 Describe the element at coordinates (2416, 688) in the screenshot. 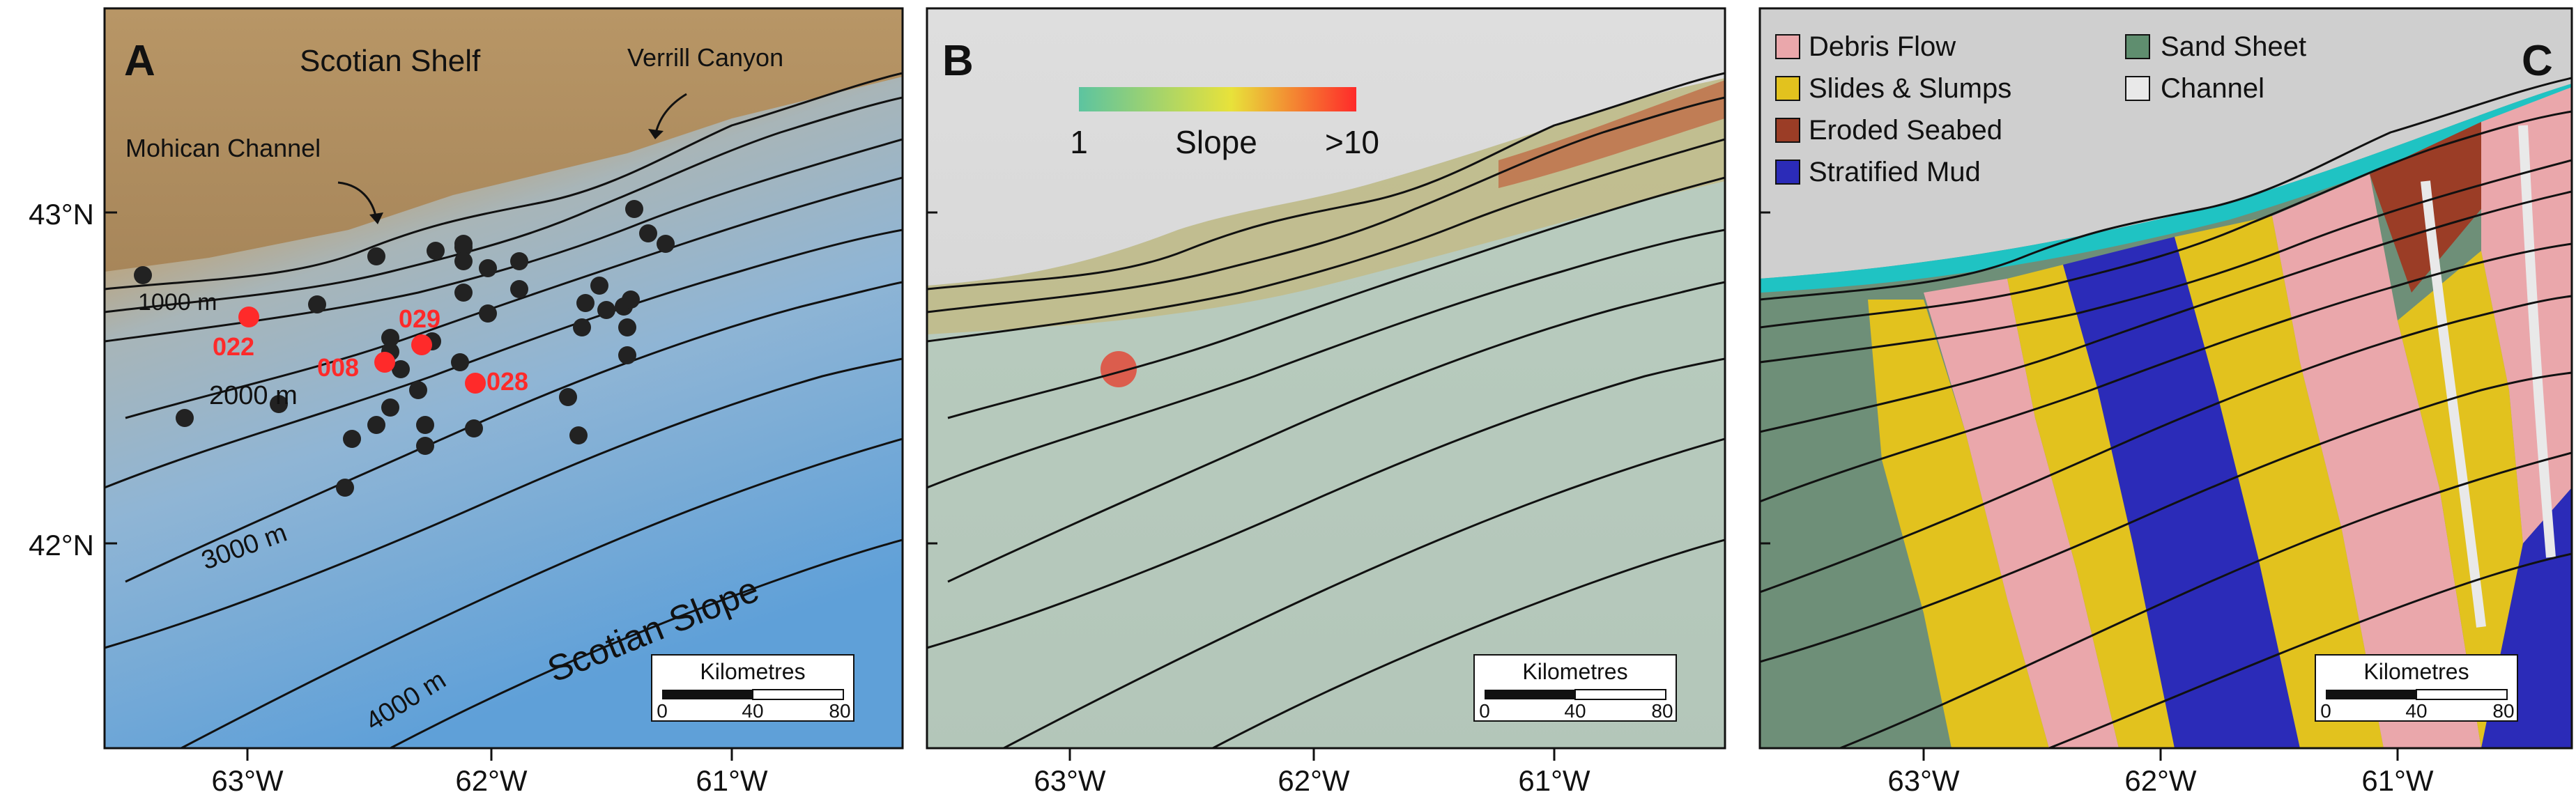

I see `panel-c-scale-bar: Kilometres 0 40 80` at that location.